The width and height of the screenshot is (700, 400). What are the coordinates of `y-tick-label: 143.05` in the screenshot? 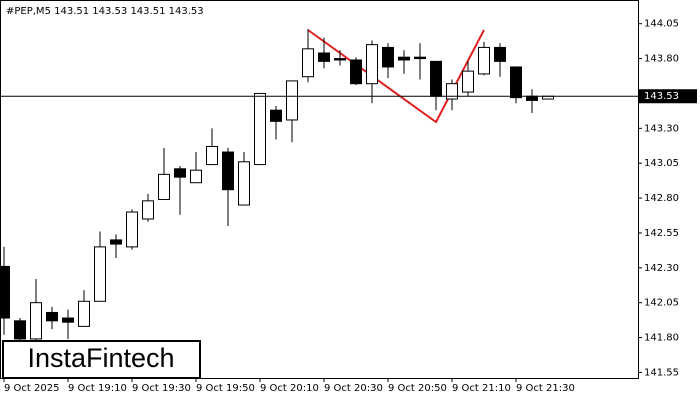 It's located at (661, 163).